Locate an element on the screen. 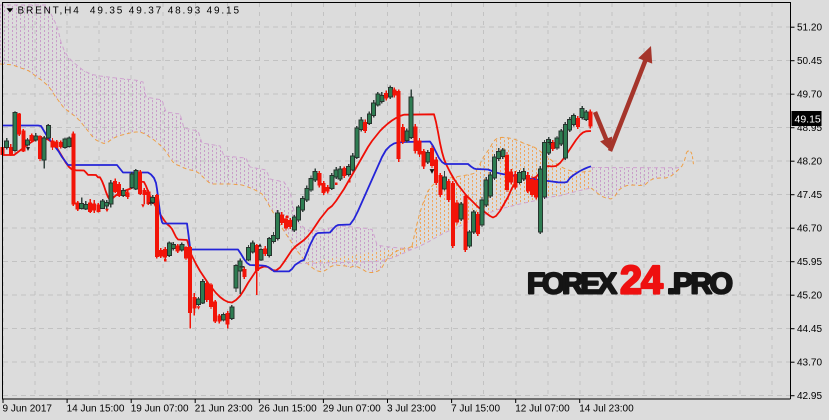  svg-text: 45.95 is located at coordinates (809, 262).